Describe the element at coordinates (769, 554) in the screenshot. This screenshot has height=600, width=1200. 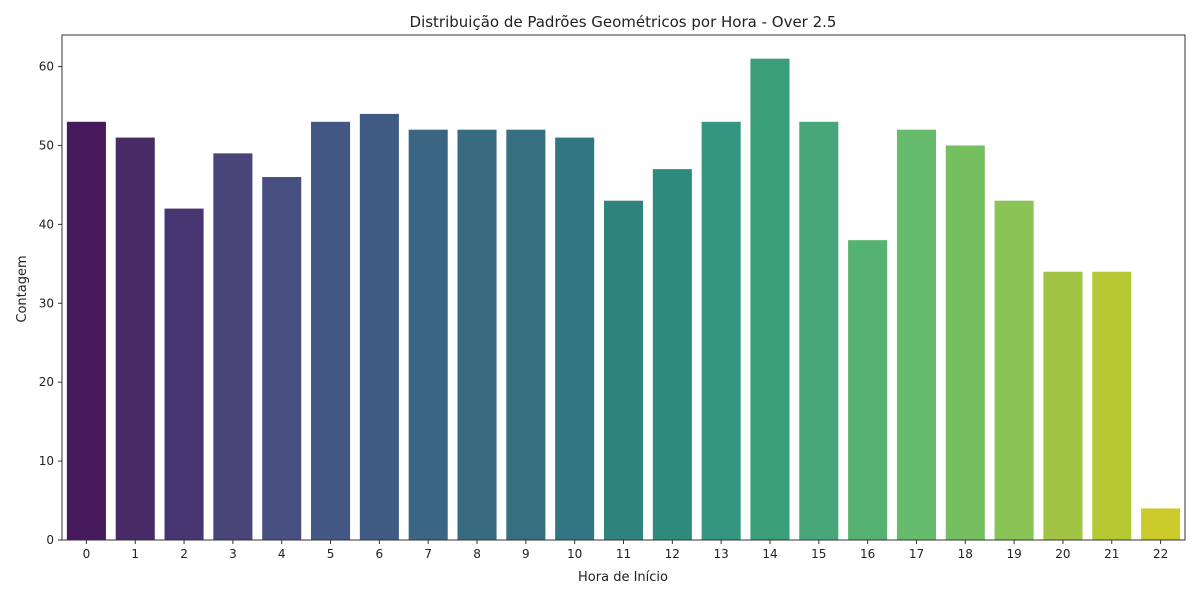
I see `x-tick-label: 14` at that location.